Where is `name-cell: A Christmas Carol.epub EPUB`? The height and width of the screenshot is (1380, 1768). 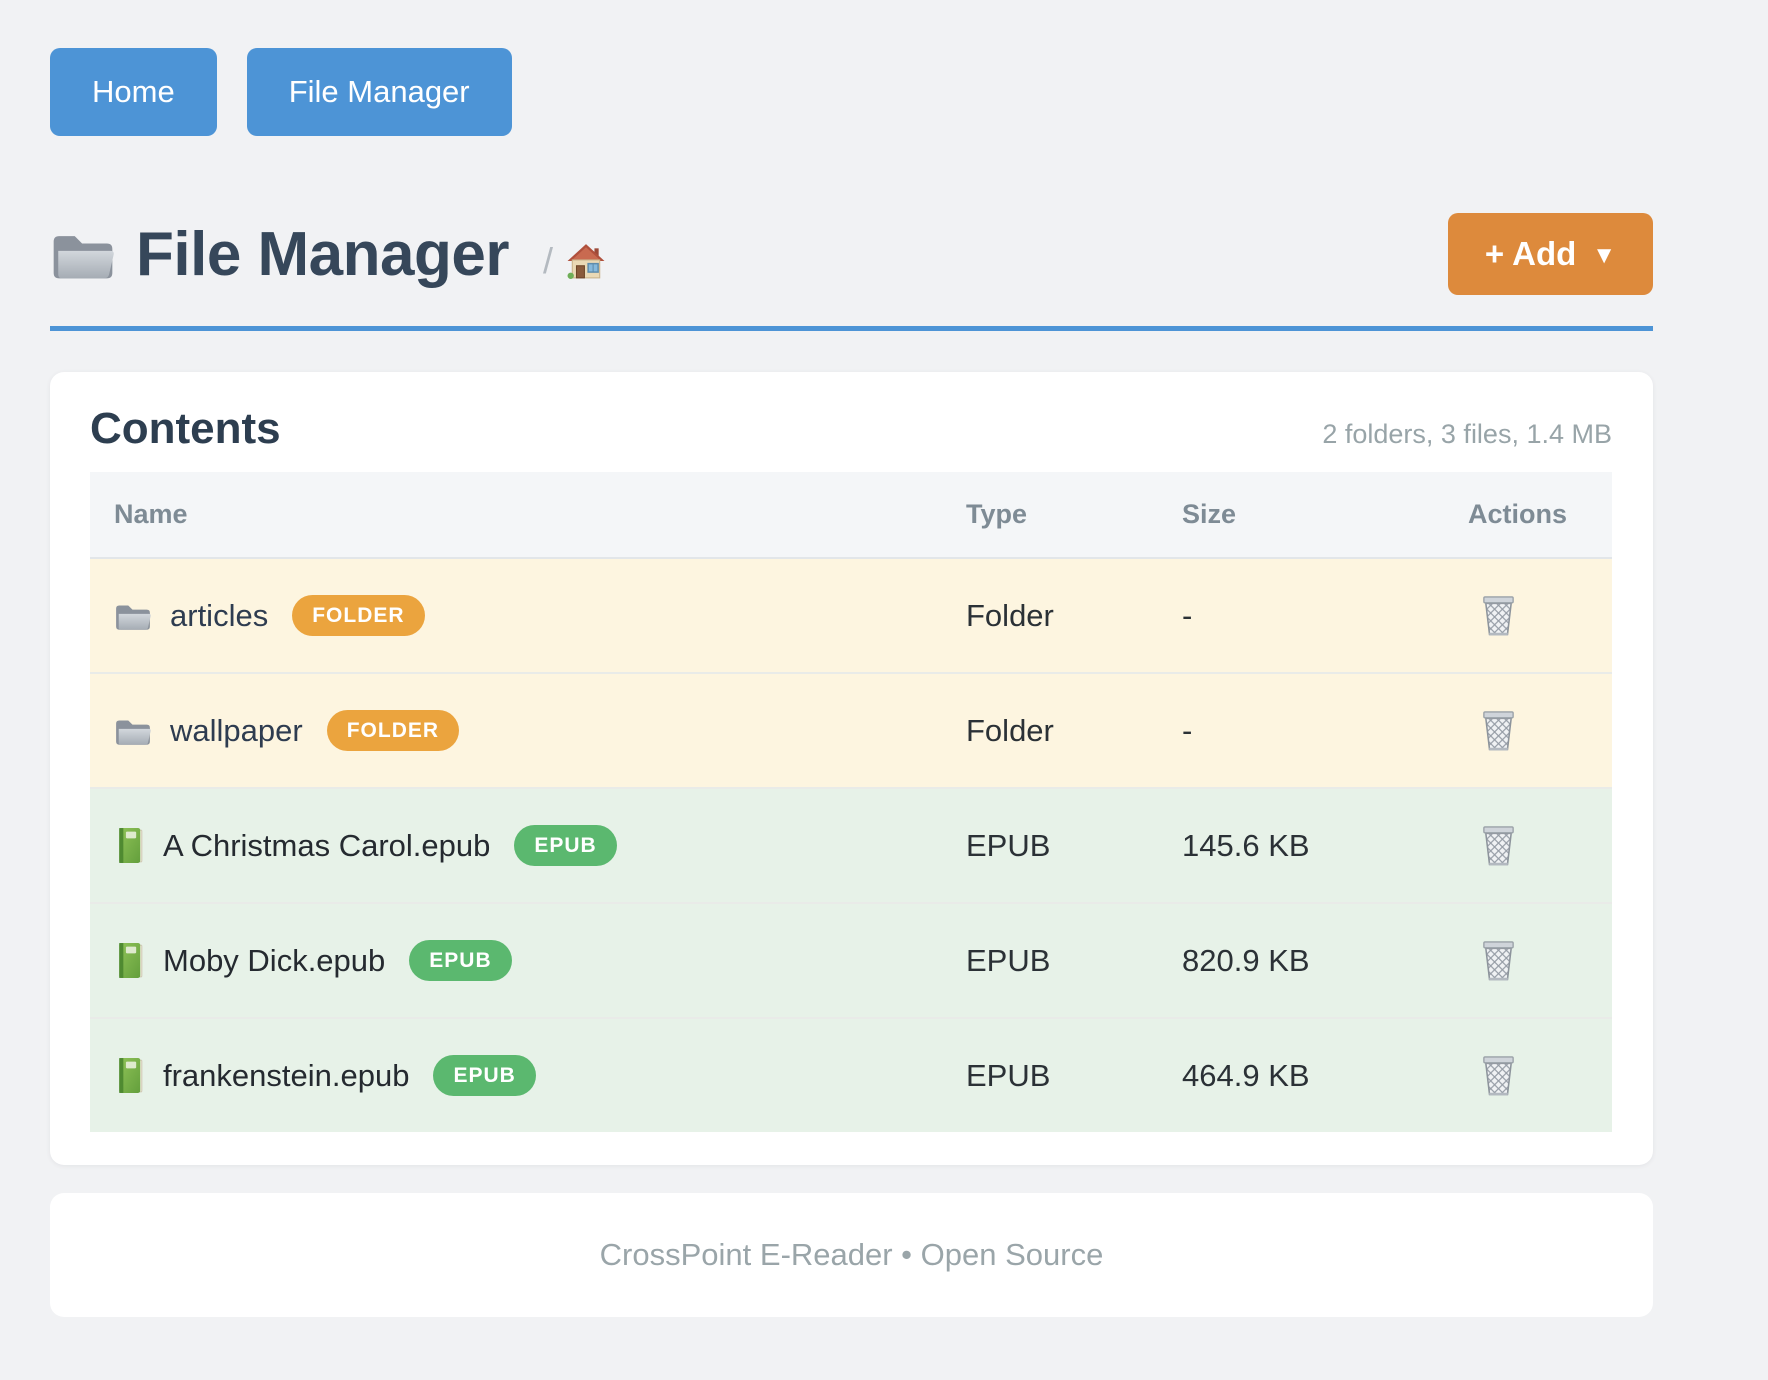 name-cell: A Christmas Carol.epub EPUB is located at coordinates (516, 845).